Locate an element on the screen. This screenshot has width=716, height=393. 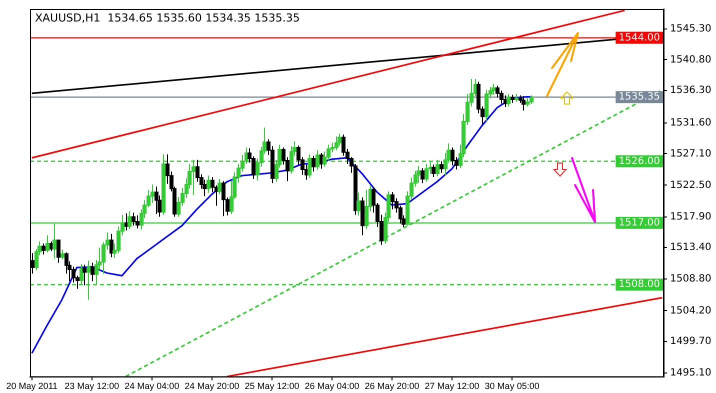
x-tick-label: 30 May 05:00 is located at coordinates (512, 386).